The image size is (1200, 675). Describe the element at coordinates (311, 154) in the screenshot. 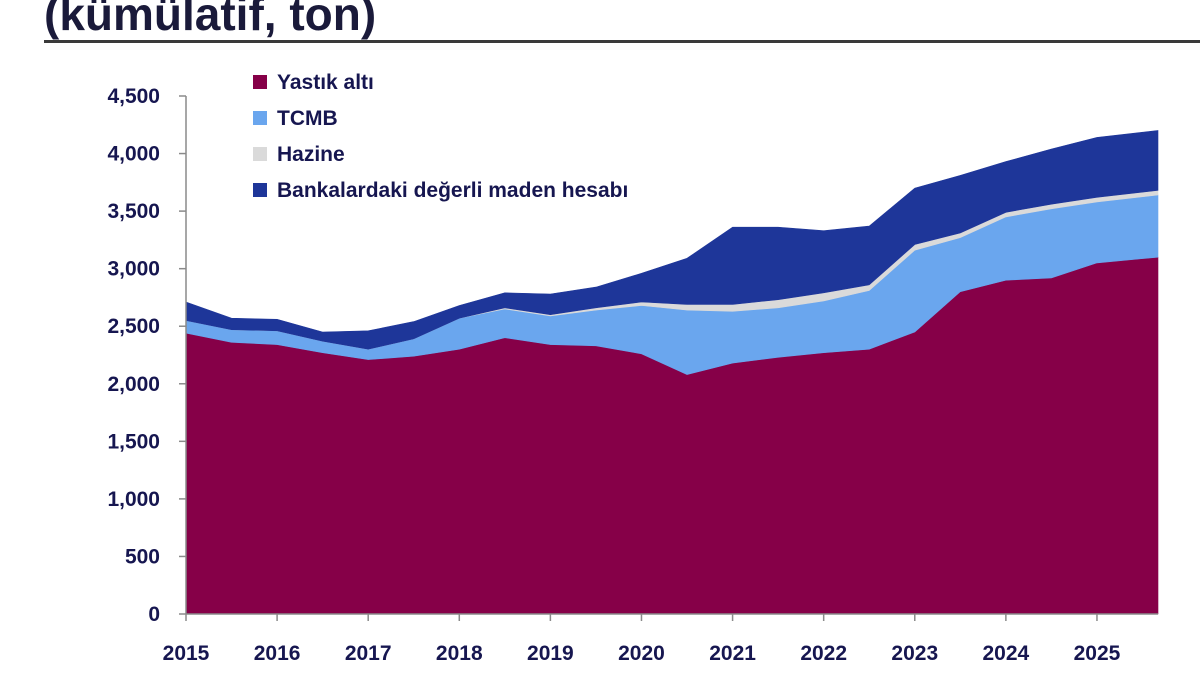

I see `legend-label-hazine: Hazine` at that location.